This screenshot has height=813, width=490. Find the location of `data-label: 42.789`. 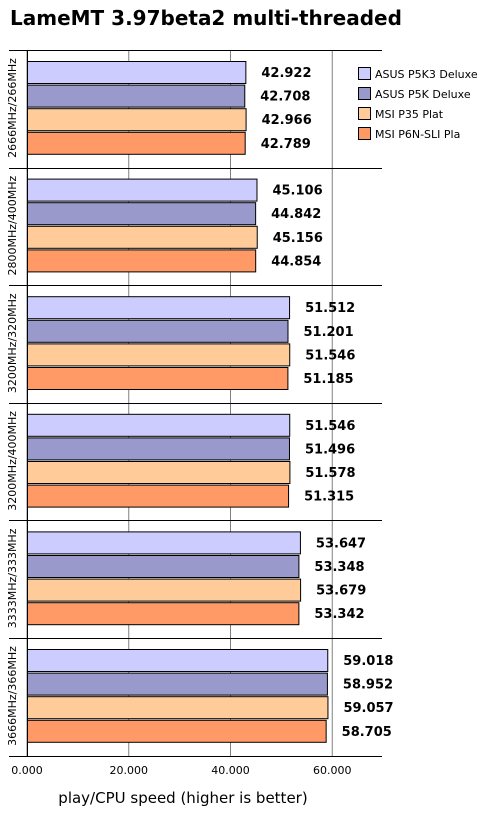

data-label: 42.789 is located at coordinates (286, 144).